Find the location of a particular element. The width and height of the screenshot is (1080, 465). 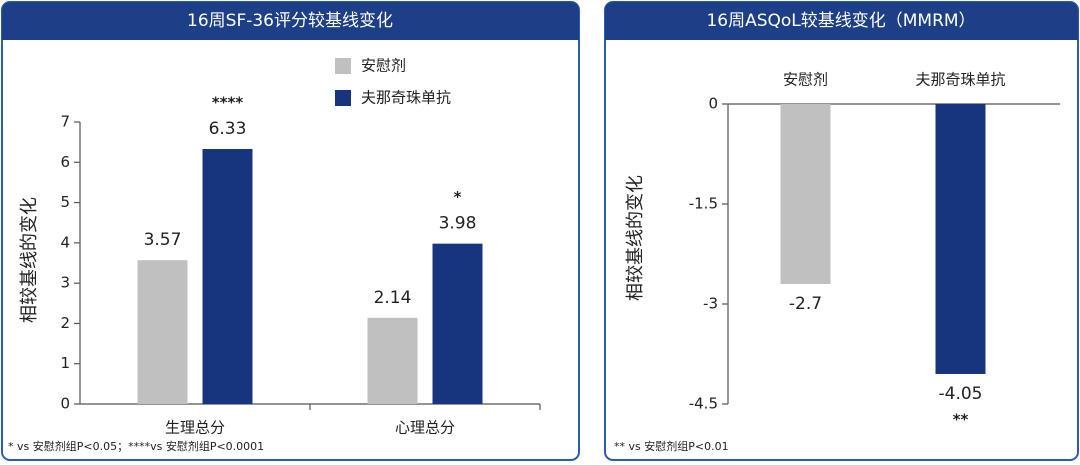

x-tick-label: 心理总分 is located at coordinates (425, 428).